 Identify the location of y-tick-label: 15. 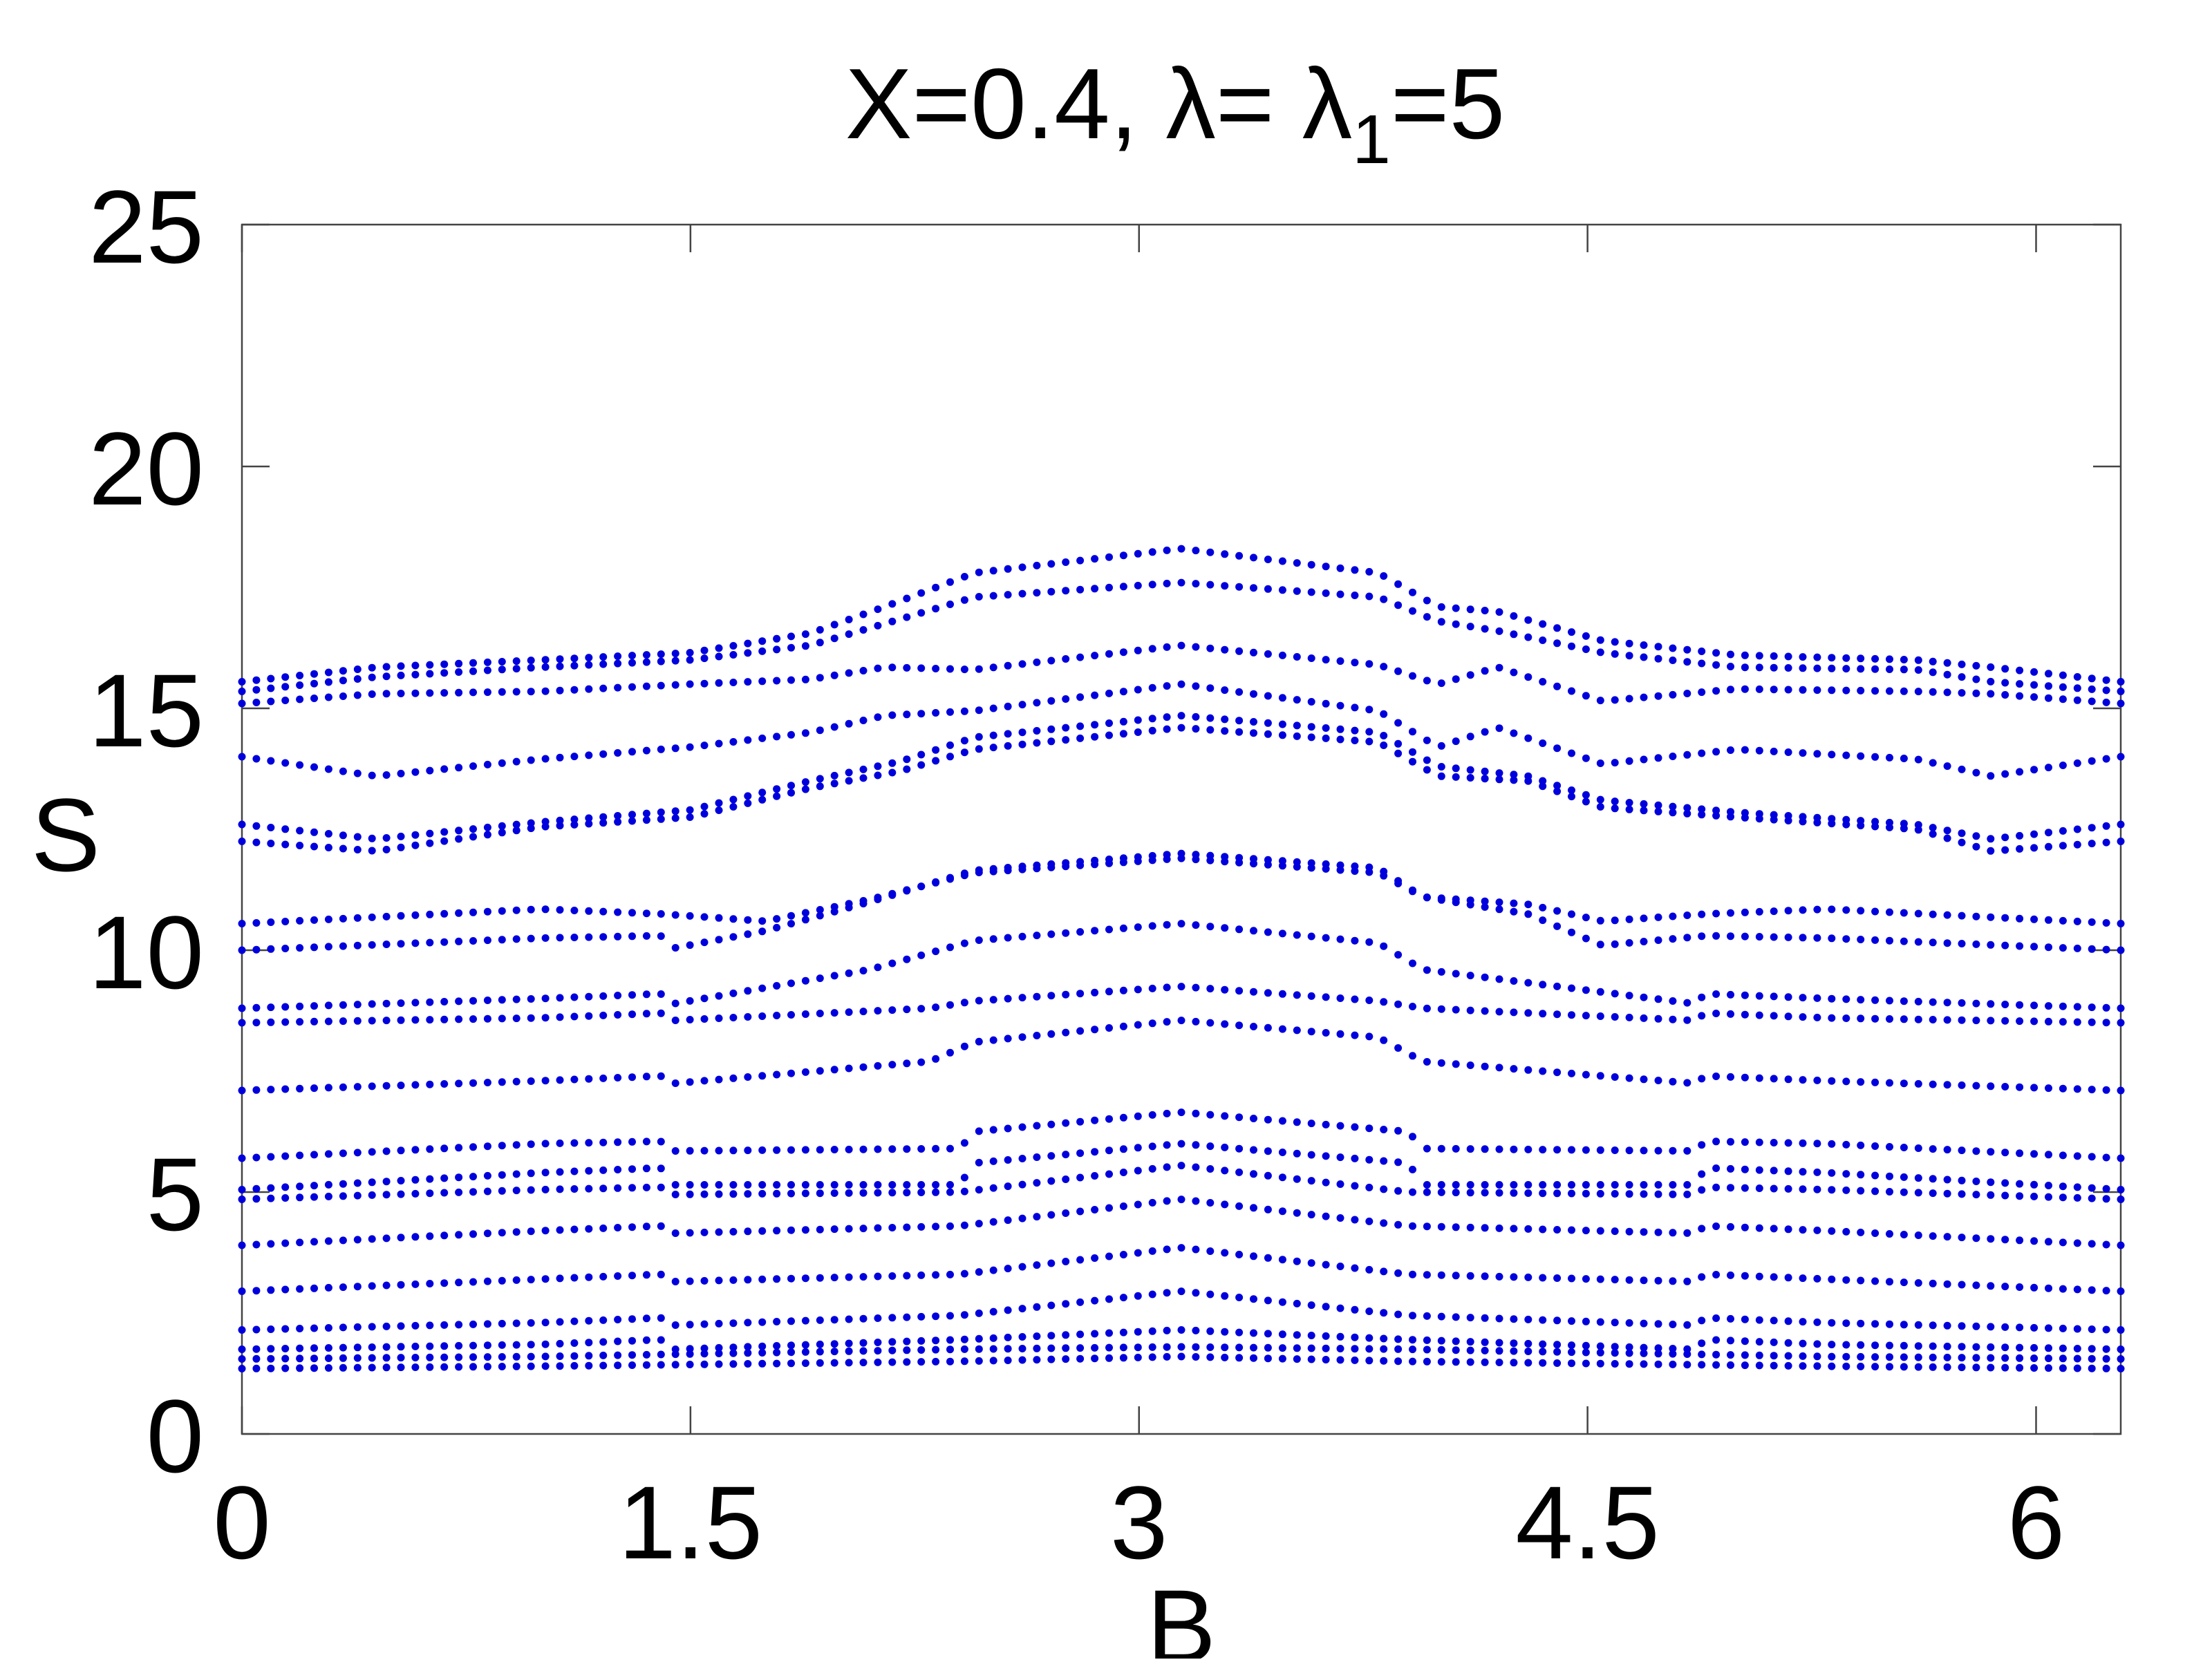
(146, 710).